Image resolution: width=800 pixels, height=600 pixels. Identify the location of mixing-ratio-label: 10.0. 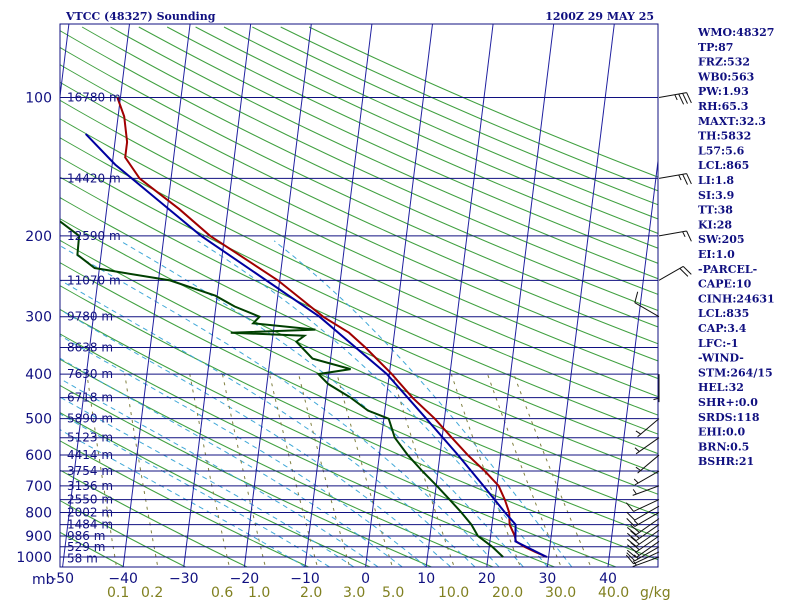
(453, 592).